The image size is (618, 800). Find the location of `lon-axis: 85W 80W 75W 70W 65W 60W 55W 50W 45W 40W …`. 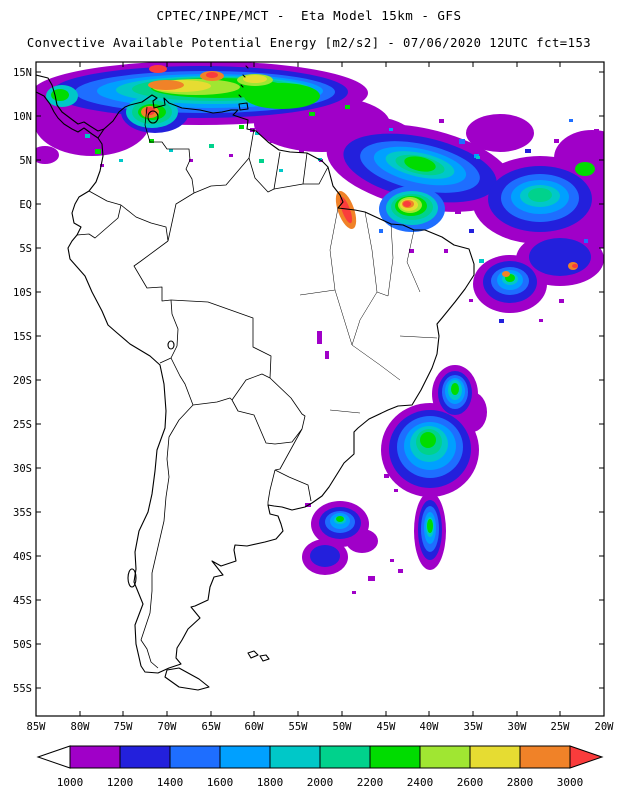

lon-axis: 85W 80W 75W 70W 65W 60W 55W 50W 45W 40W … is located at coordinates (321, 727).